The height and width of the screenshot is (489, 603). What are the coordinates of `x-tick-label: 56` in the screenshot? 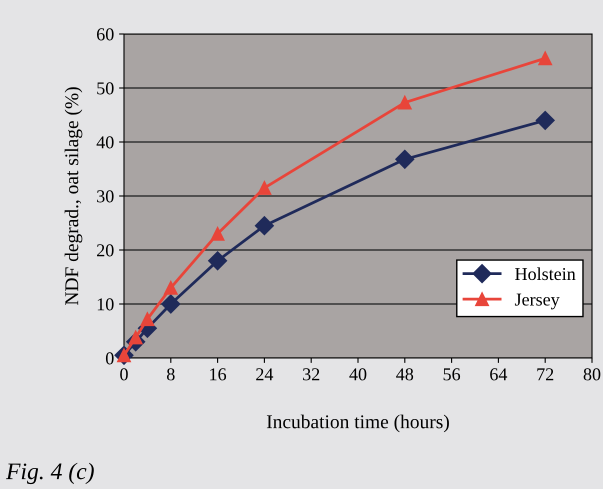 It's located at (452, 374).